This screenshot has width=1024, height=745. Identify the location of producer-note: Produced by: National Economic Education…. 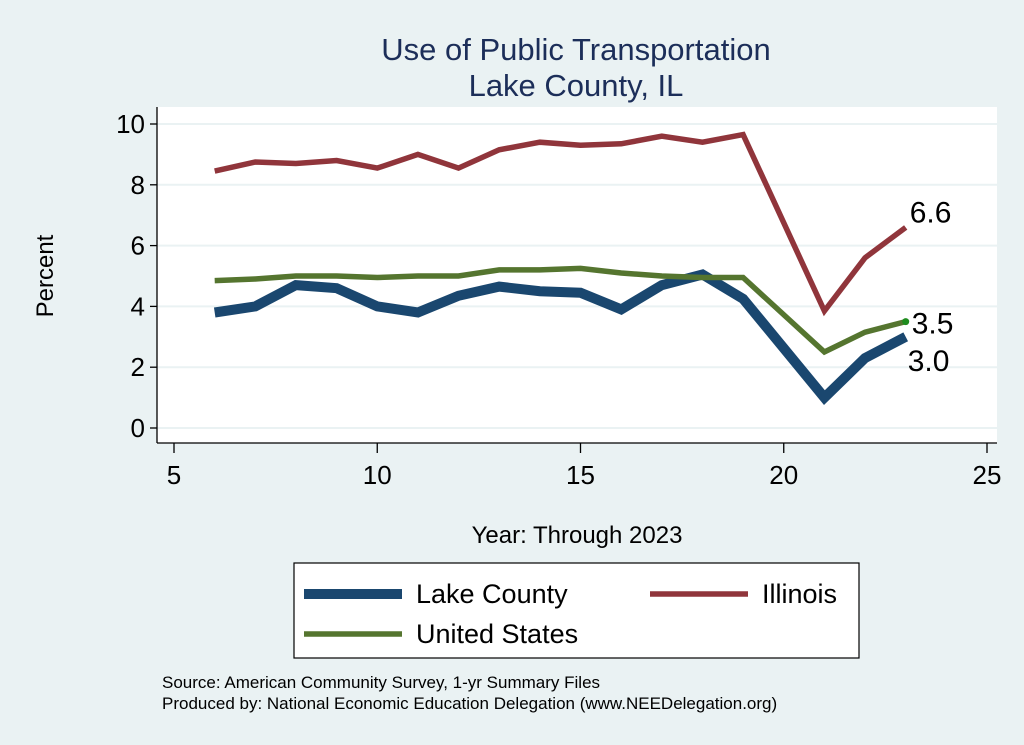
(469, 703).